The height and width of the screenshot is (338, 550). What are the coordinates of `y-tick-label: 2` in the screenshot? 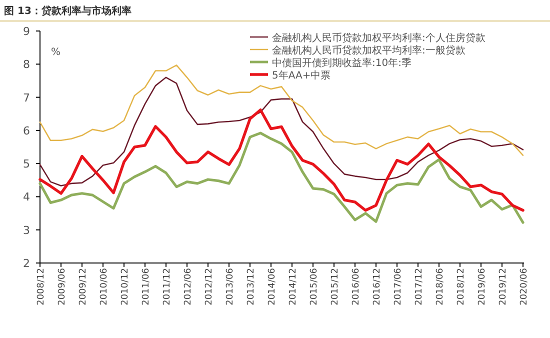 It's located at (26, 263).